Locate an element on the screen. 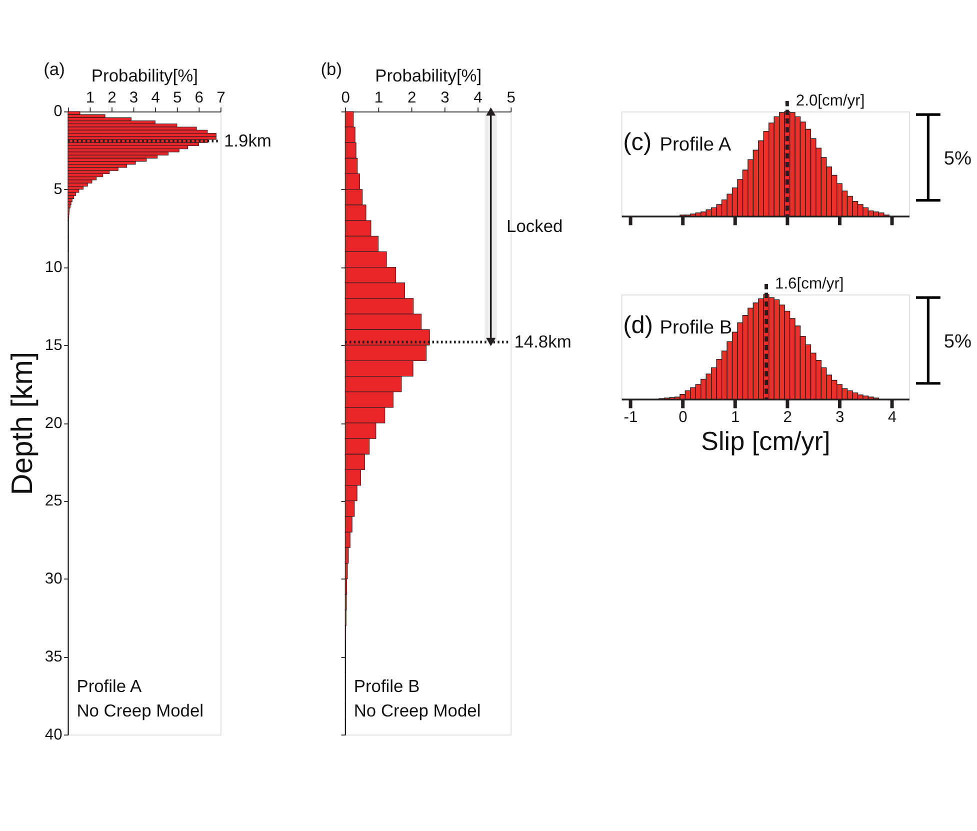 The width and height of the screenshot is (977, 831). y-tick-label: 10 is located at coordinates (53, 267).